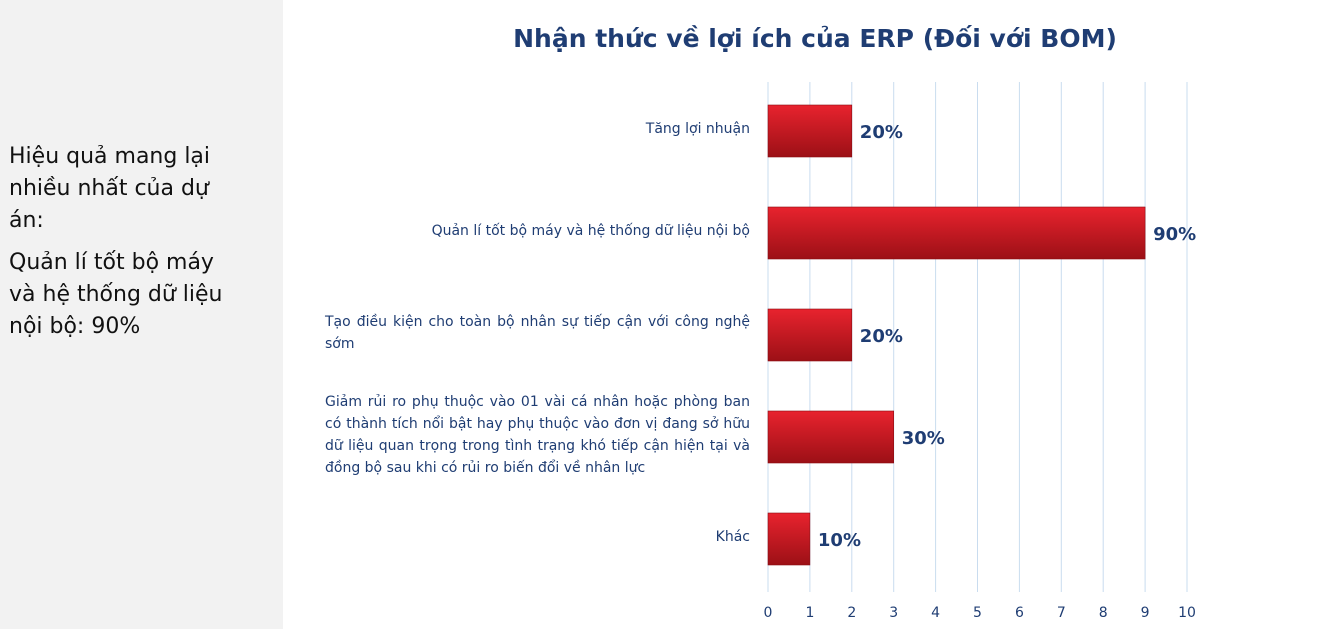 The width and height of the screenshot is (1330, 629). Describe the element at coordinates (839, 540) in the screenshot. I see `data-label: 10%` at that location.